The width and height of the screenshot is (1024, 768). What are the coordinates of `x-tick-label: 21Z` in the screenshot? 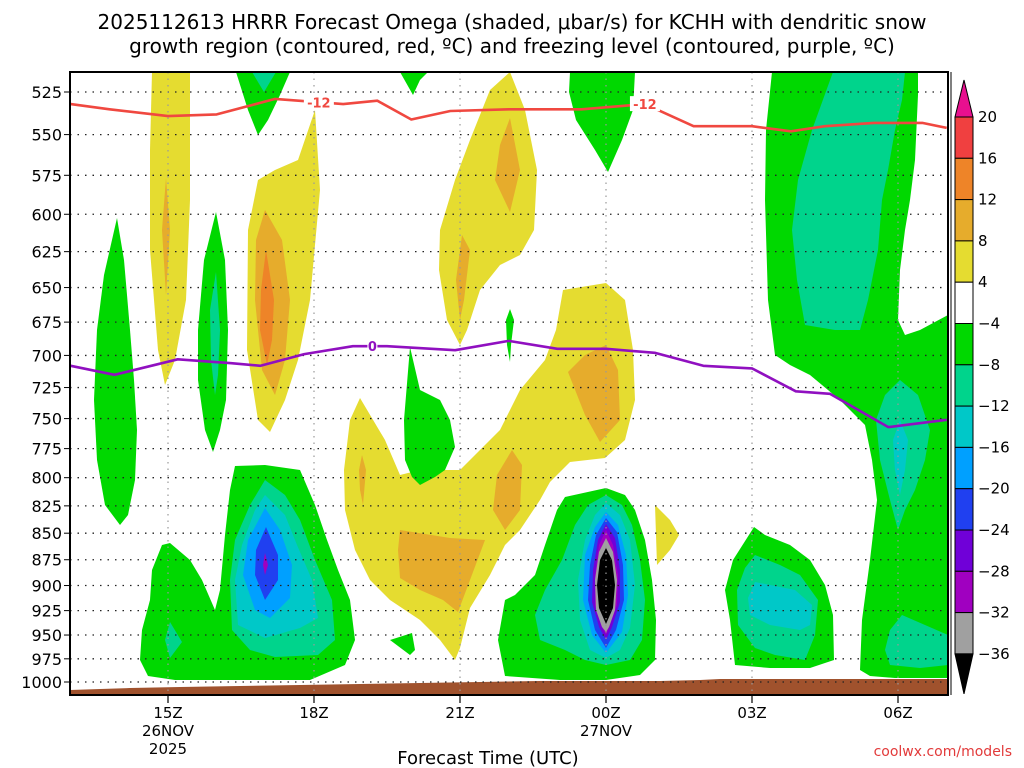 It's located at (459, 713).